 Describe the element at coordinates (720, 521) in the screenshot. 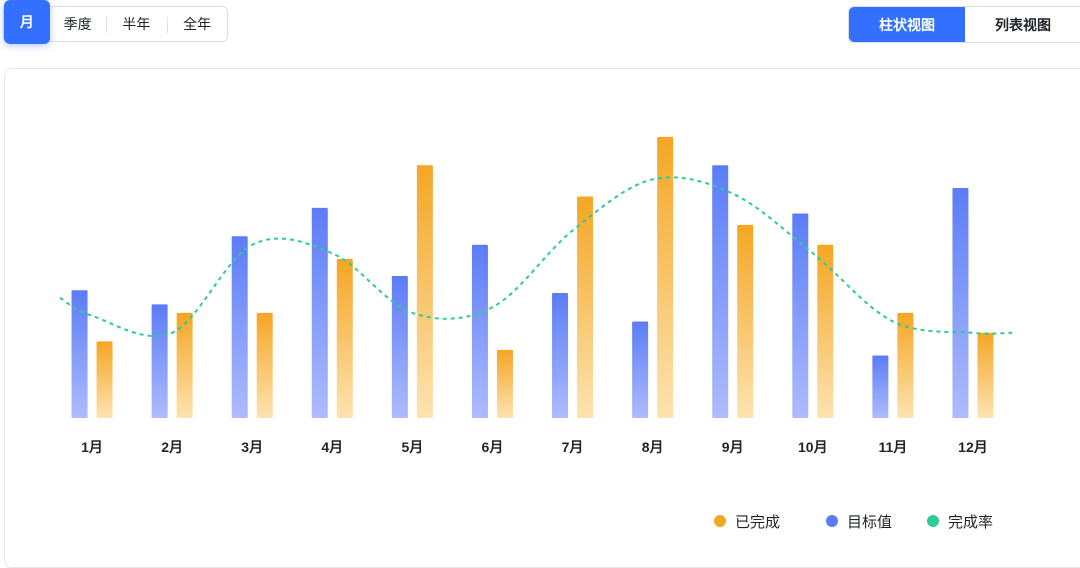

I see `legend-completed-swatch` at that location.